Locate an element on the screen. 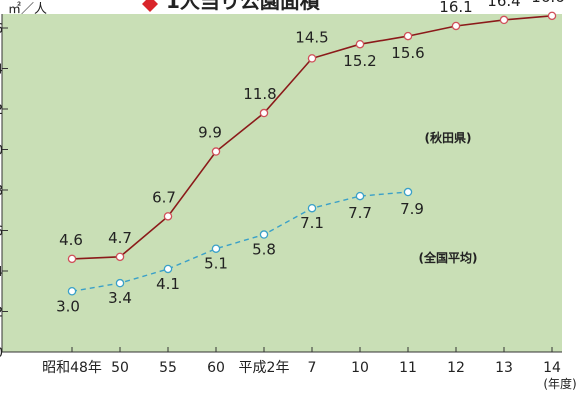  data-label: 7.7 is located at coordinates (360, 213).